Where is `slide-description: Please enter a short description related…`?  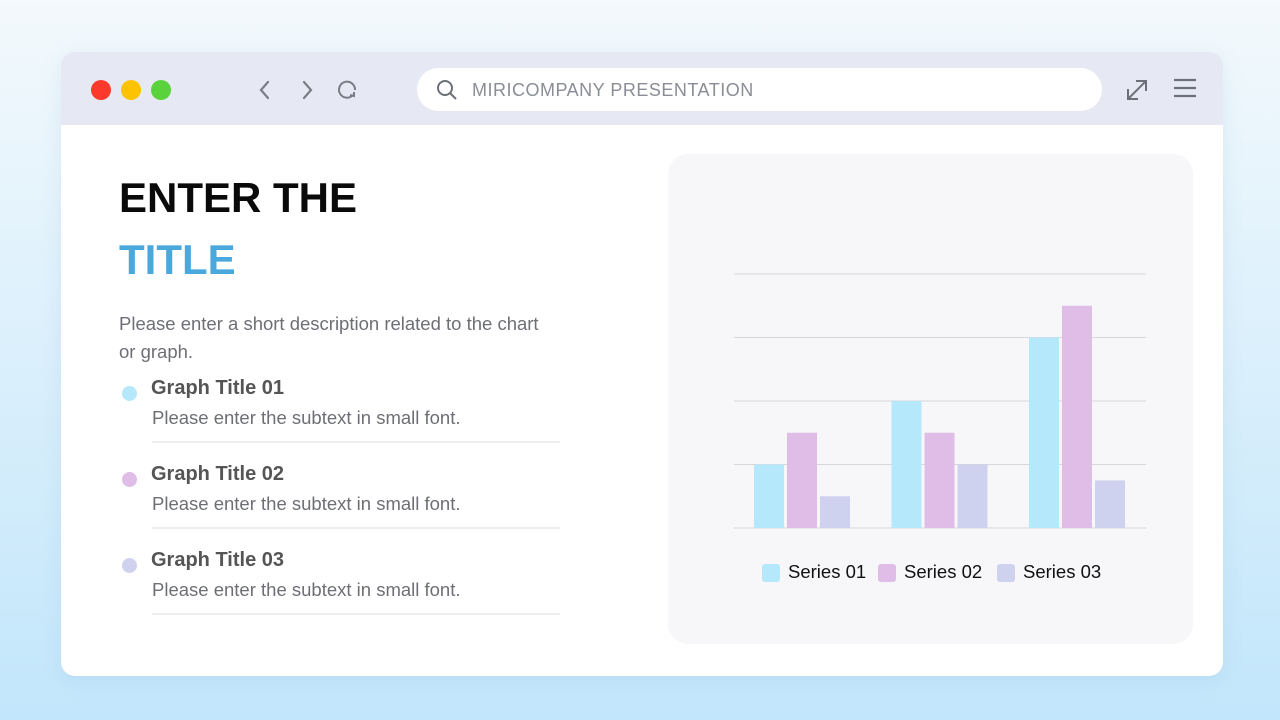 slide-description: Please enter a short description related… is located at coordinates (329, 337).